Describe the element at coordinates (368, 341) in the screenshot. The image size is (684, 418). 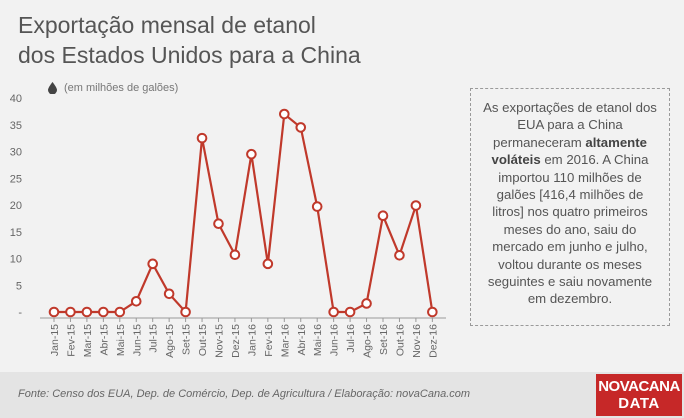
I see `x-tick-label: Ago-16` at that location.